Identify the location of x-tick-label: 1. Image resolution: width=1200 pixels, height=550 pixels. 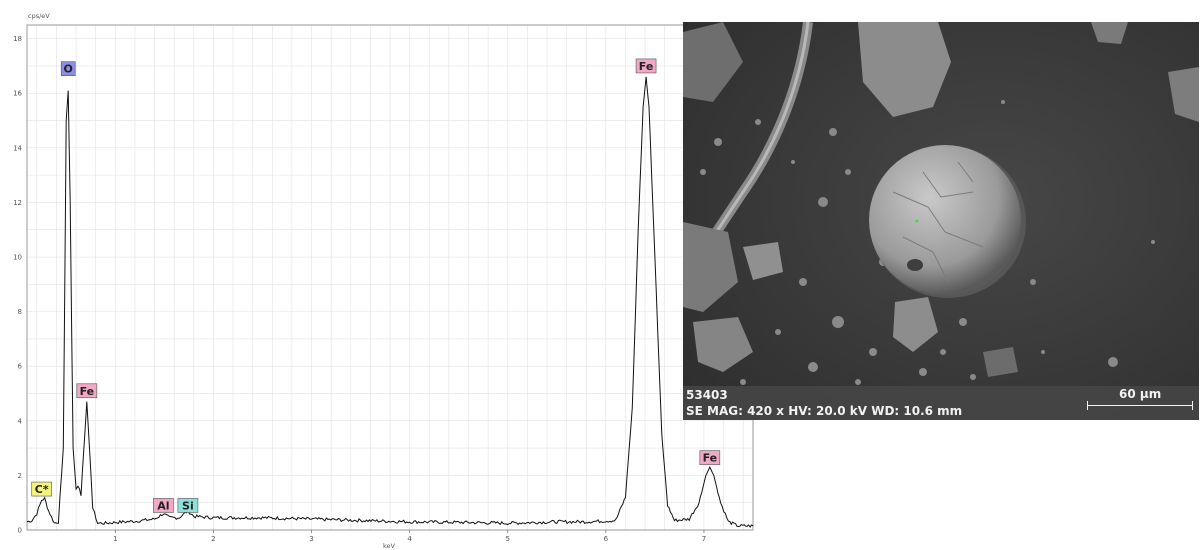
(115, 539).